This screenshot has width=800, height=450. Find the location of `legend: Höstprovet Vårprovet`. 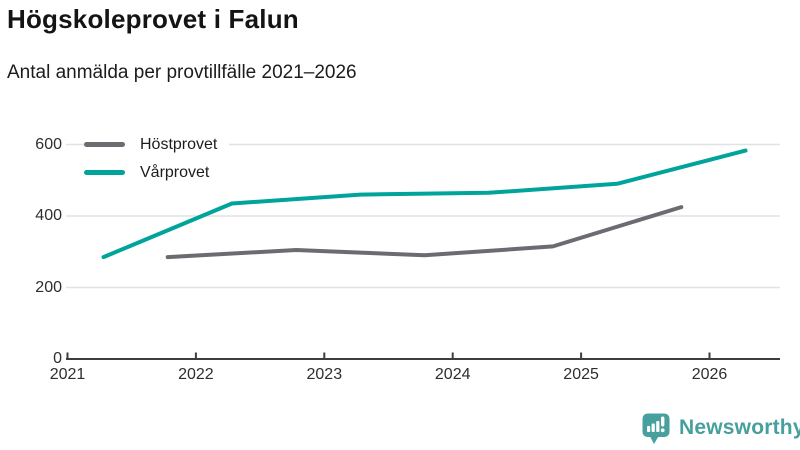

legend: Höstprovet Vårprovet is located at coordinates (157, 161).